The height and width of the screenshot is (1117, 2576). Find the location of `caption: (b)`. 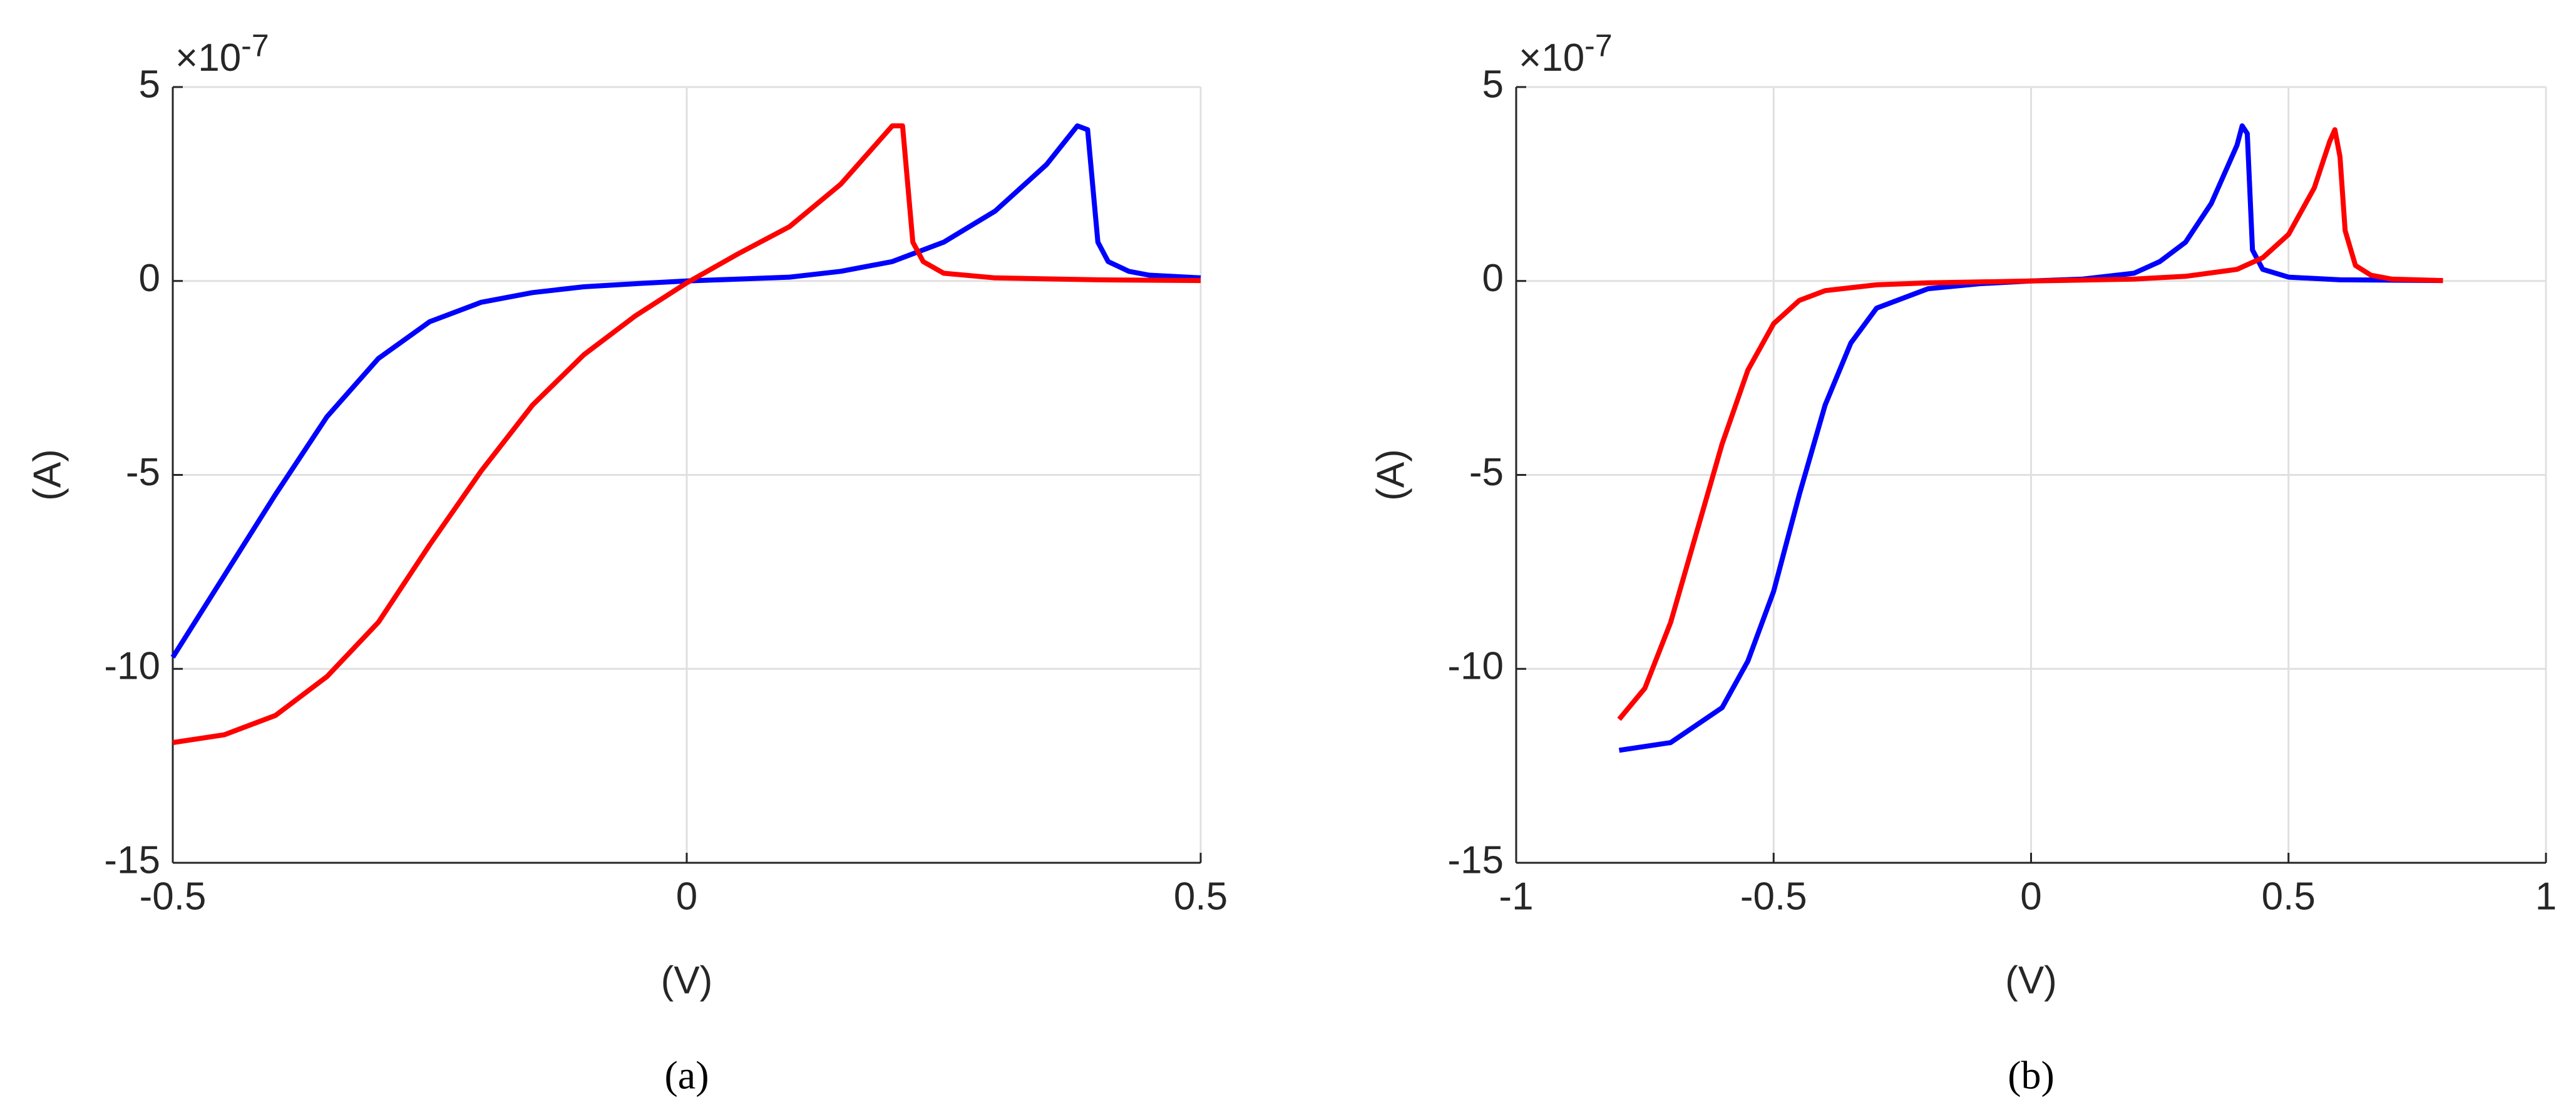

caption: (b) is located at coordinates (2031, 1075).